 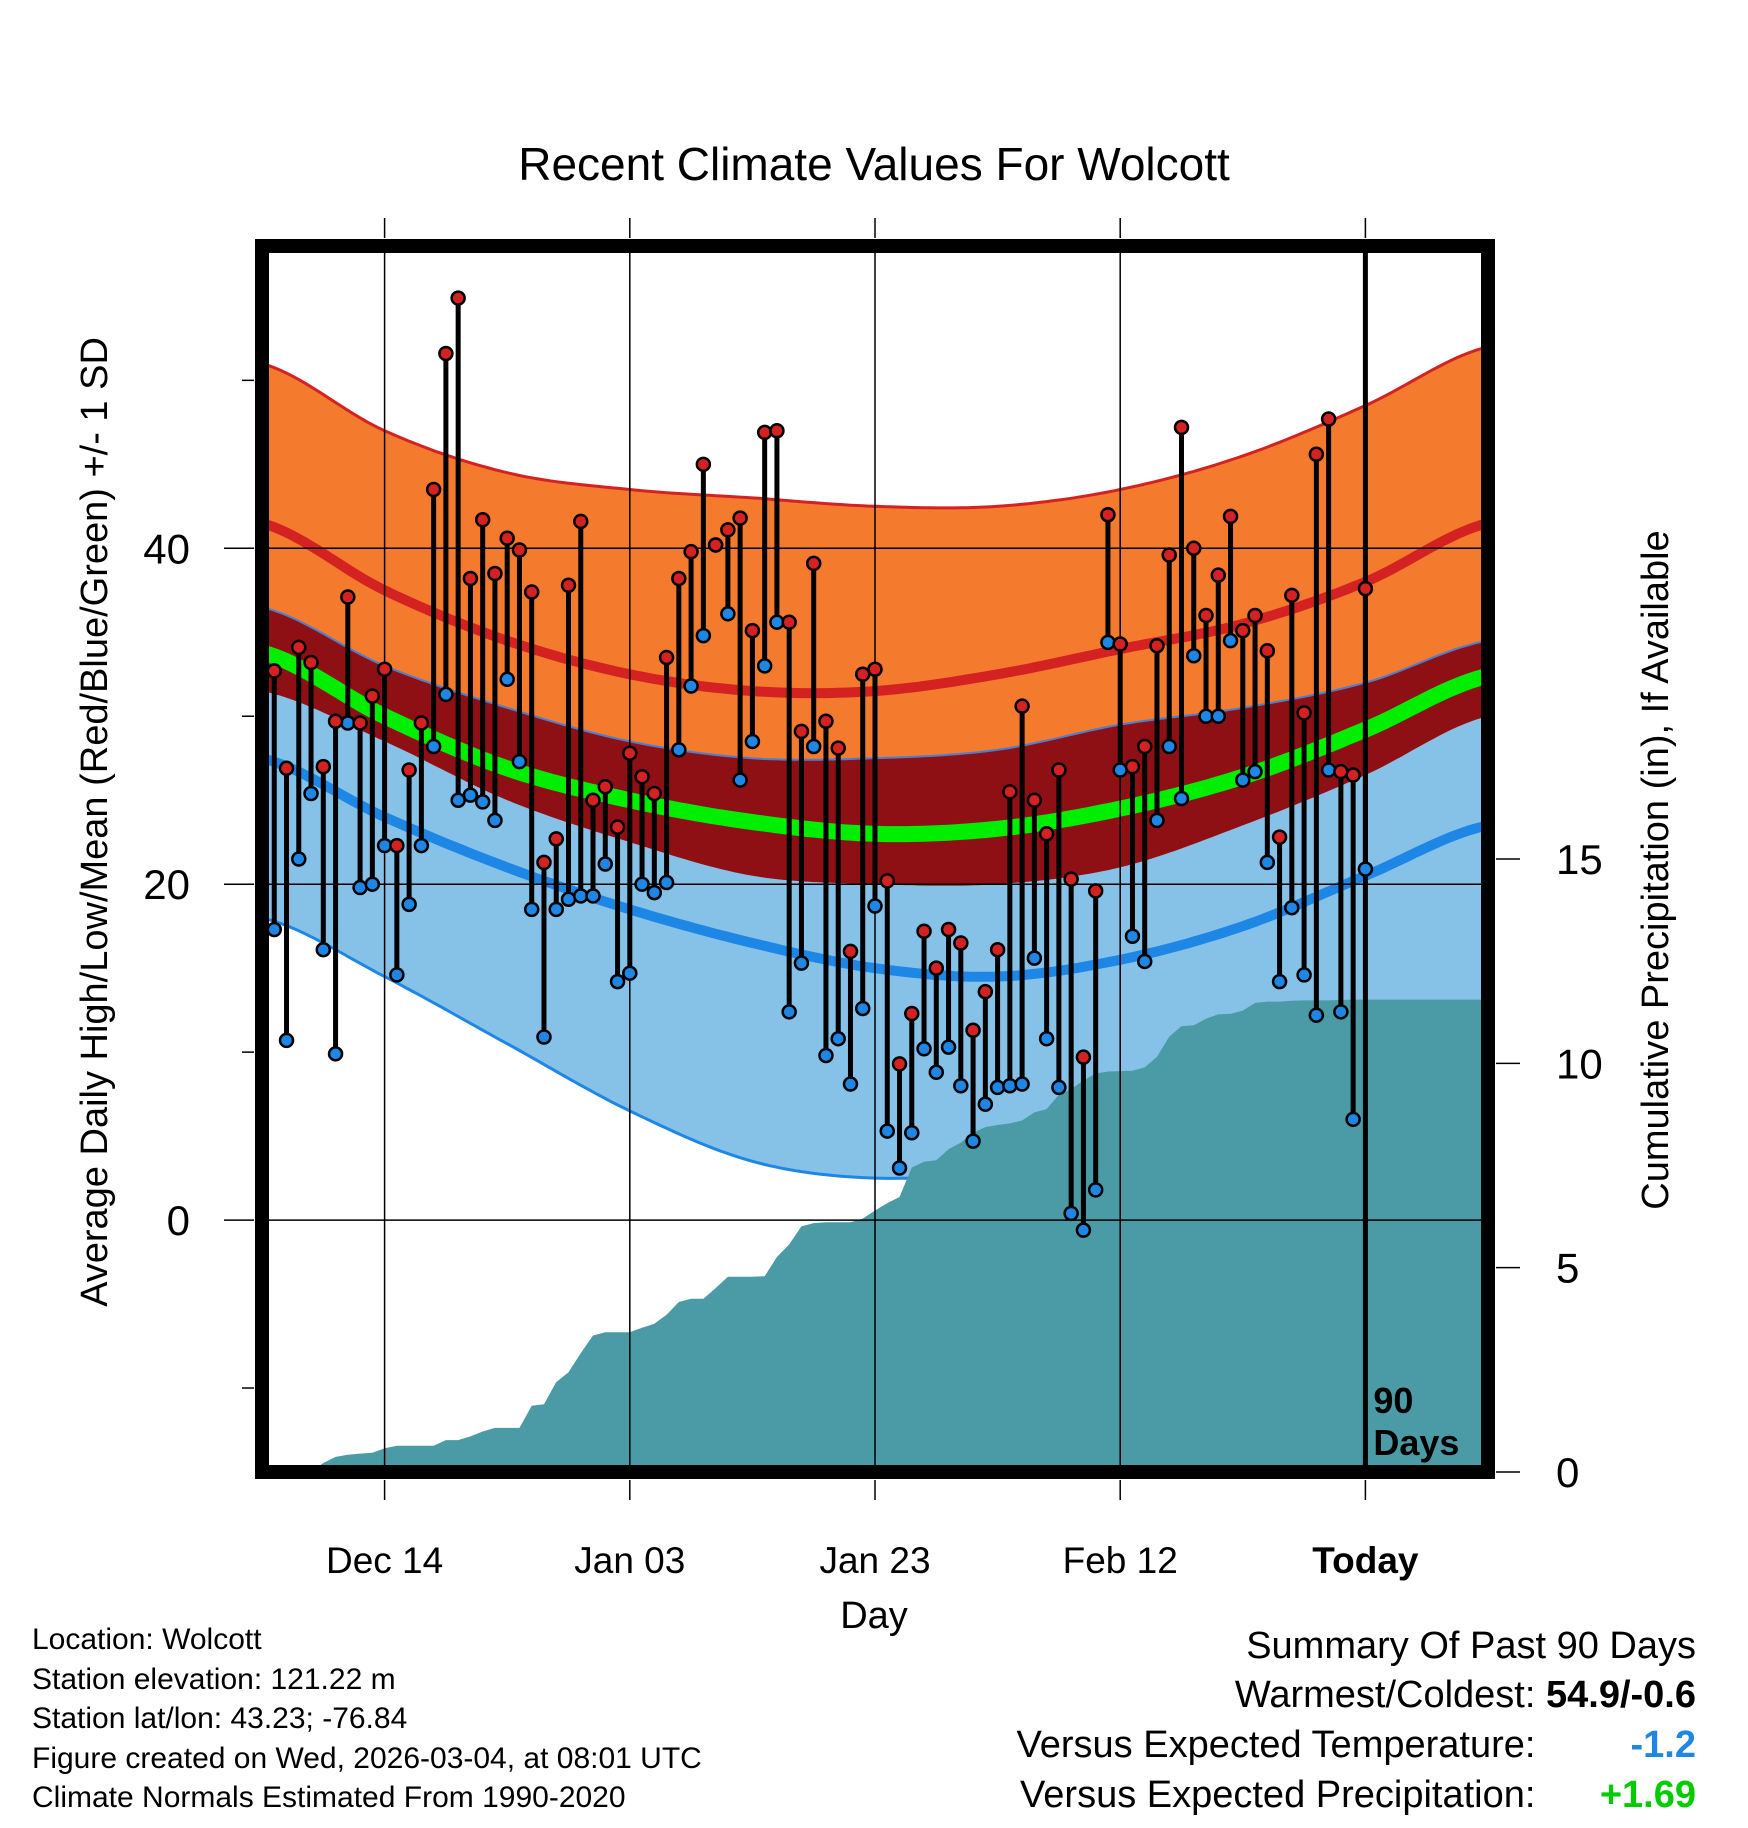 I want to click on y2-tick-label: 5, so click(x=1567, y=1268).